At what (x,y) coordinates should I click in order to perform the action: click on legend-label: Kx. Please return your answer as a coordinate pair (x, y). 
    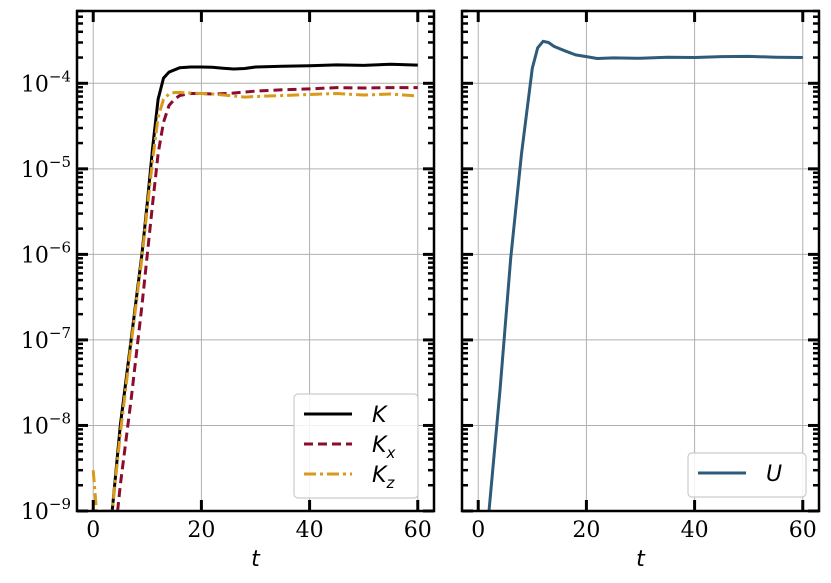
    Looking at the image, I should click on (383, 447).